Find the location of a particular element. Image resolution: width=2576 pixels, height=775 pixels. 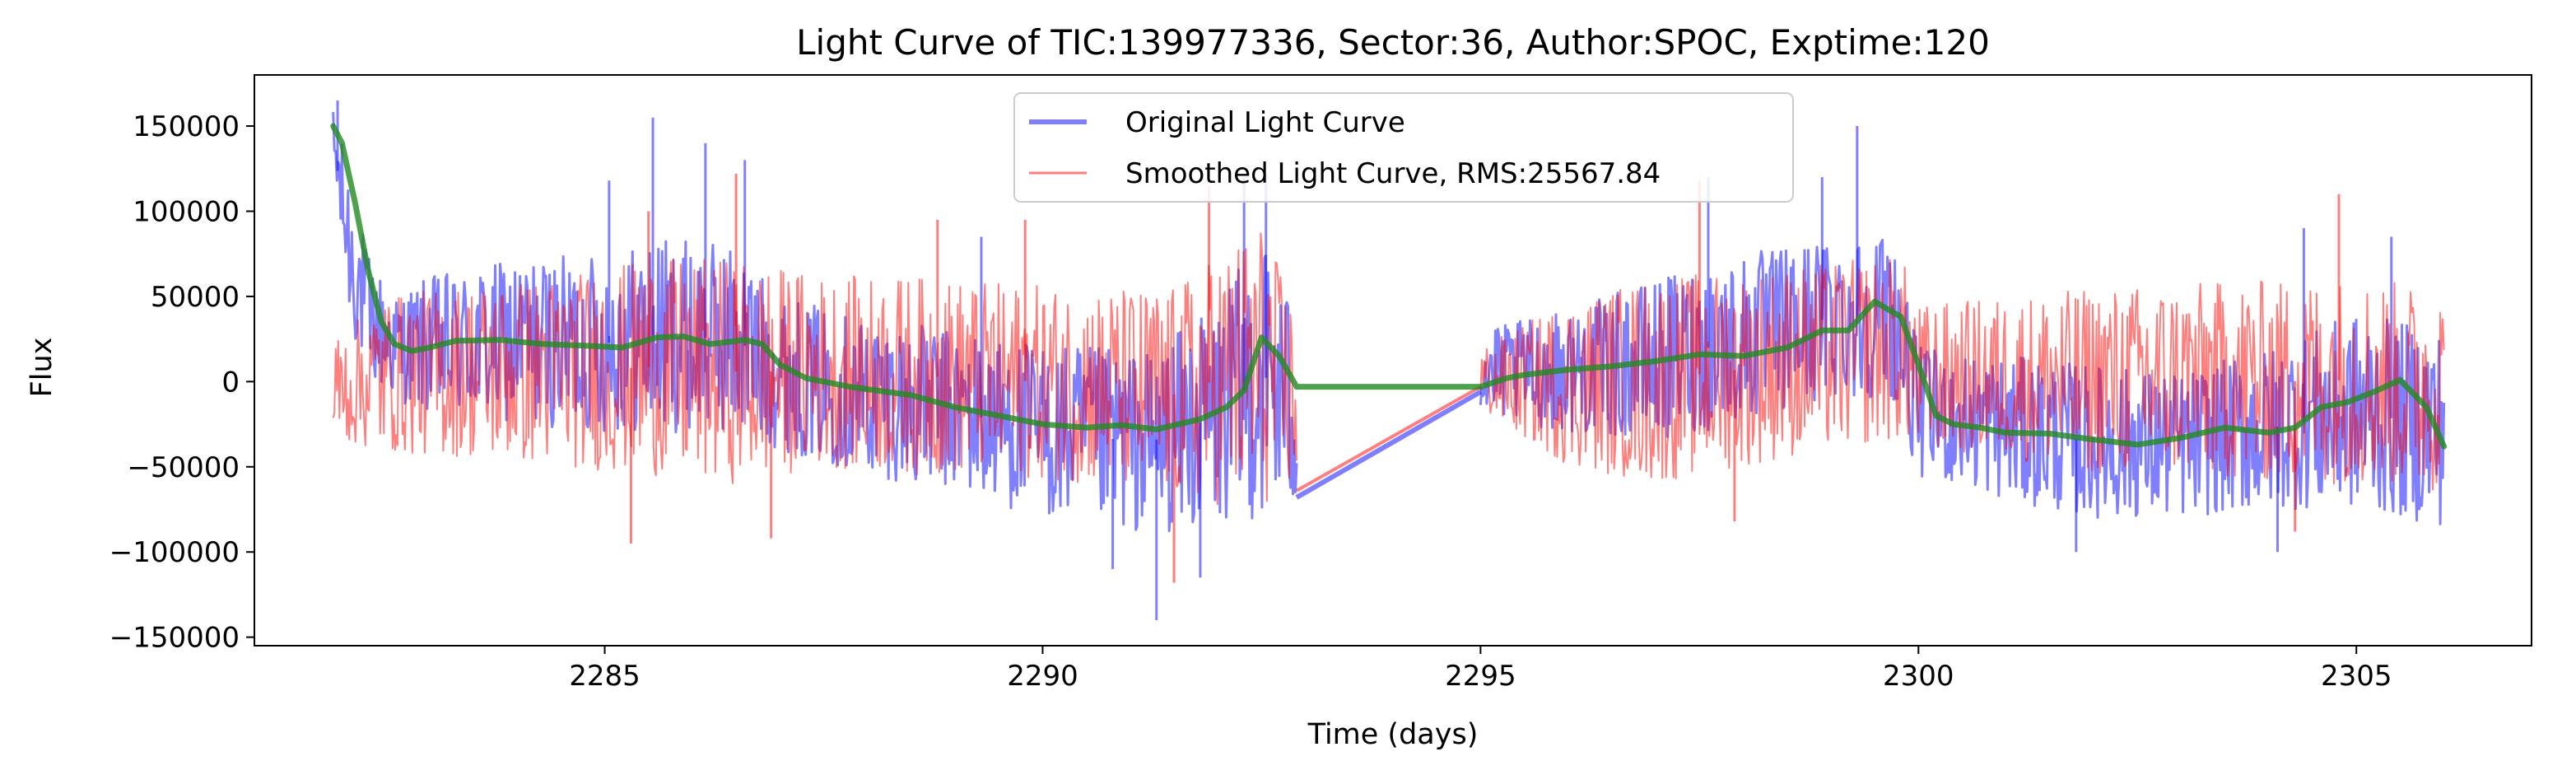

x-tick-label: 2295 is located at coordinates (1480, 676).